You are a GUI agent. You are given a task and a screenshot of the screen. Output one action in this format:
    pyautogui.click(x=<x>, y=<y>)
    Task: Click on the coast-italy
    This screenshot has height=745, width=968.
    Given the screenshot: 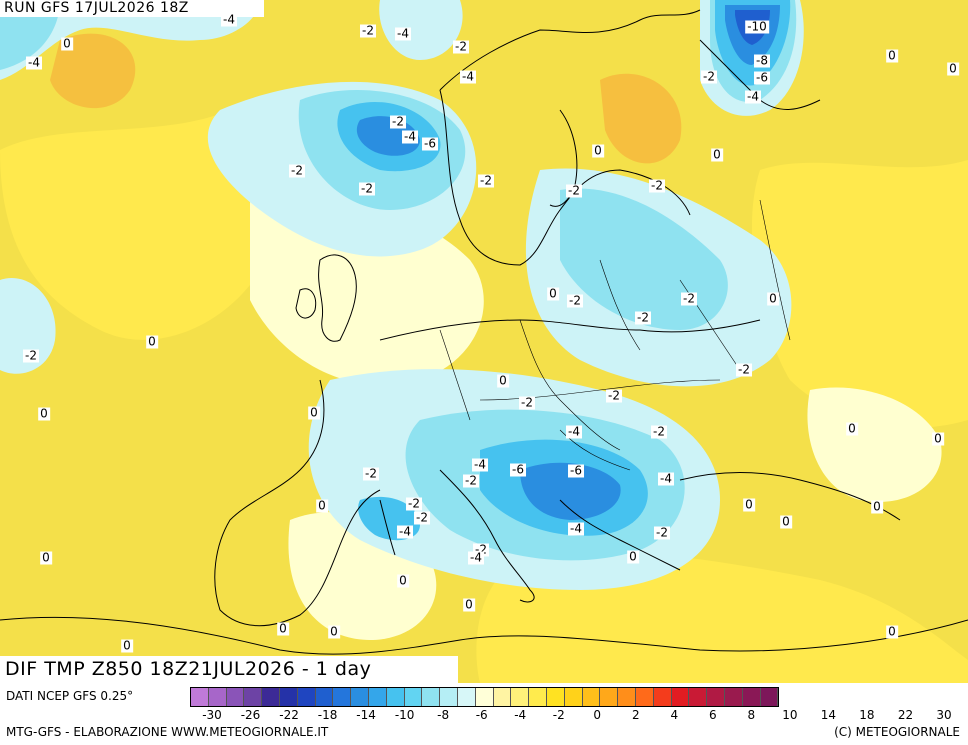 What is the action you would take?
    pyautogui.click(x=487, y=536)
    